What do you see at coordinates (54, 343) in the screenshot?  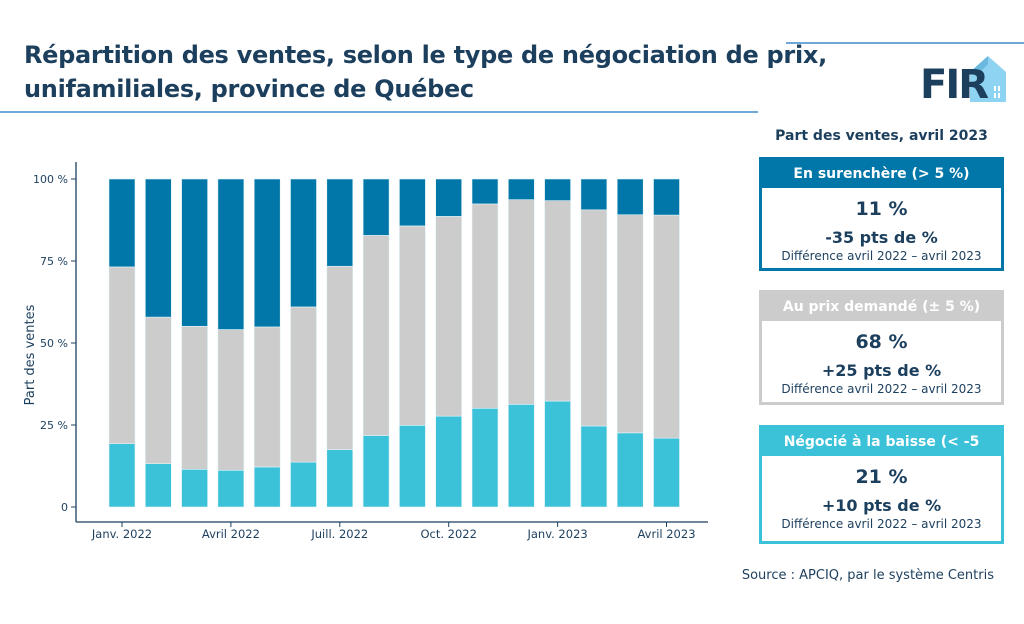 I see `y-tick-label: 50 %` at bounding box center [54, 343].